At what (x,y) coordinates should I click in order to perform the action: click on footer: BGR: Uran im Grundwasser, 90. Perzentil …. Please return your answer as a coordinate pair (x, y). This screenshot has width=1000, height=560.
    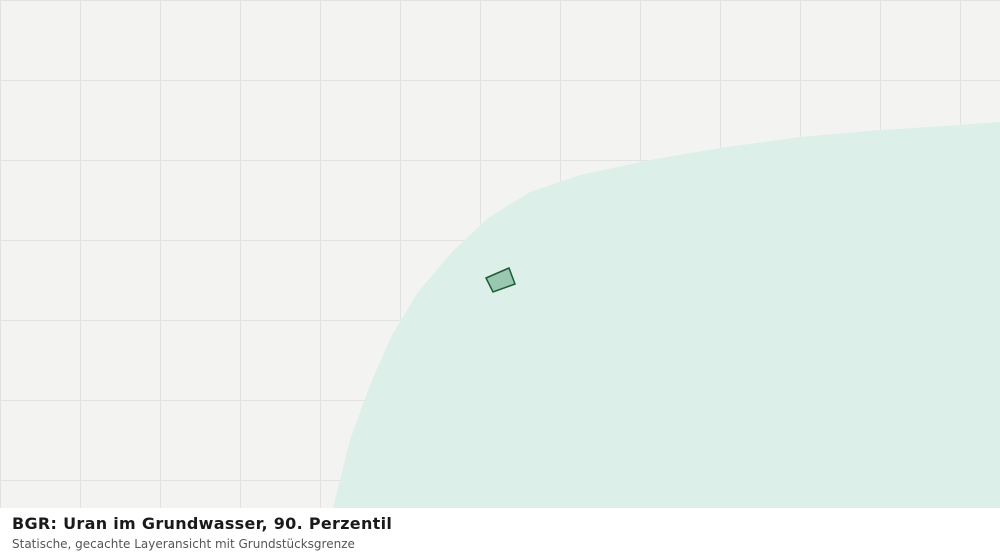
    Looking at the image, I should click on (500, 534).